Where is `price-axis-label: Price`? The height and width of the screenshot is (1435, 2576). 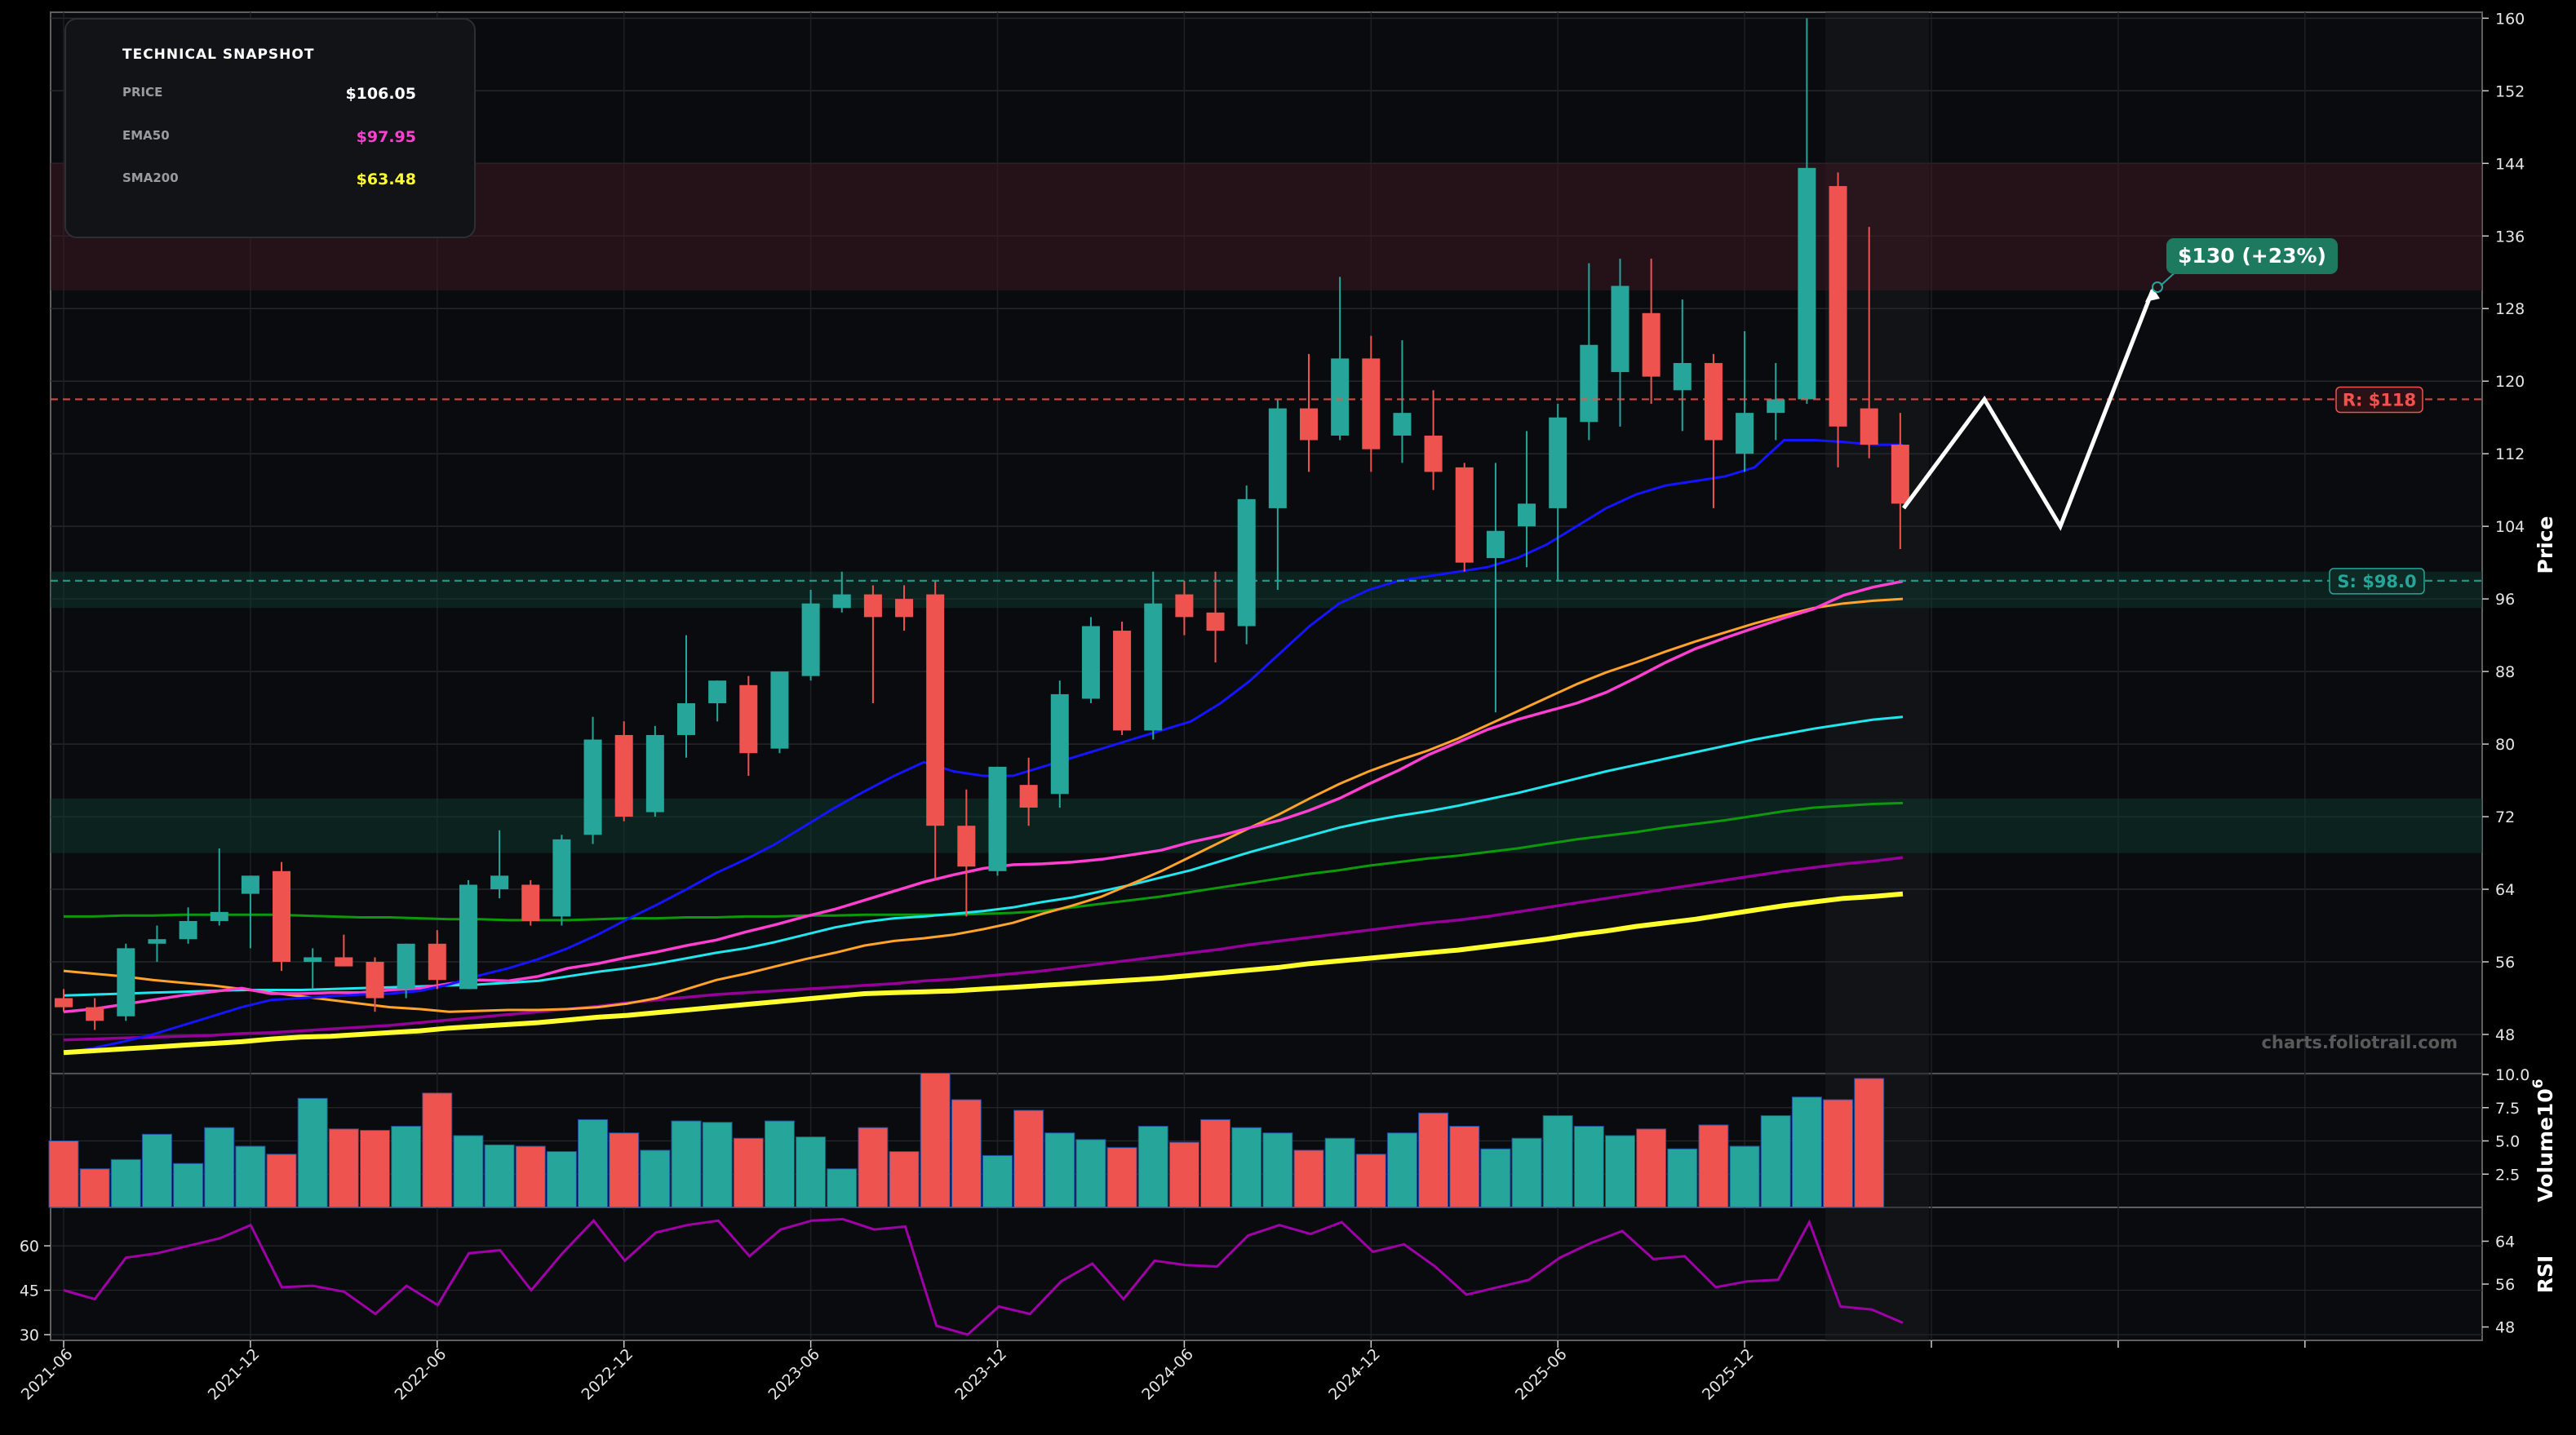
price-axis-label: Price is located at coordinates (2545, 545).